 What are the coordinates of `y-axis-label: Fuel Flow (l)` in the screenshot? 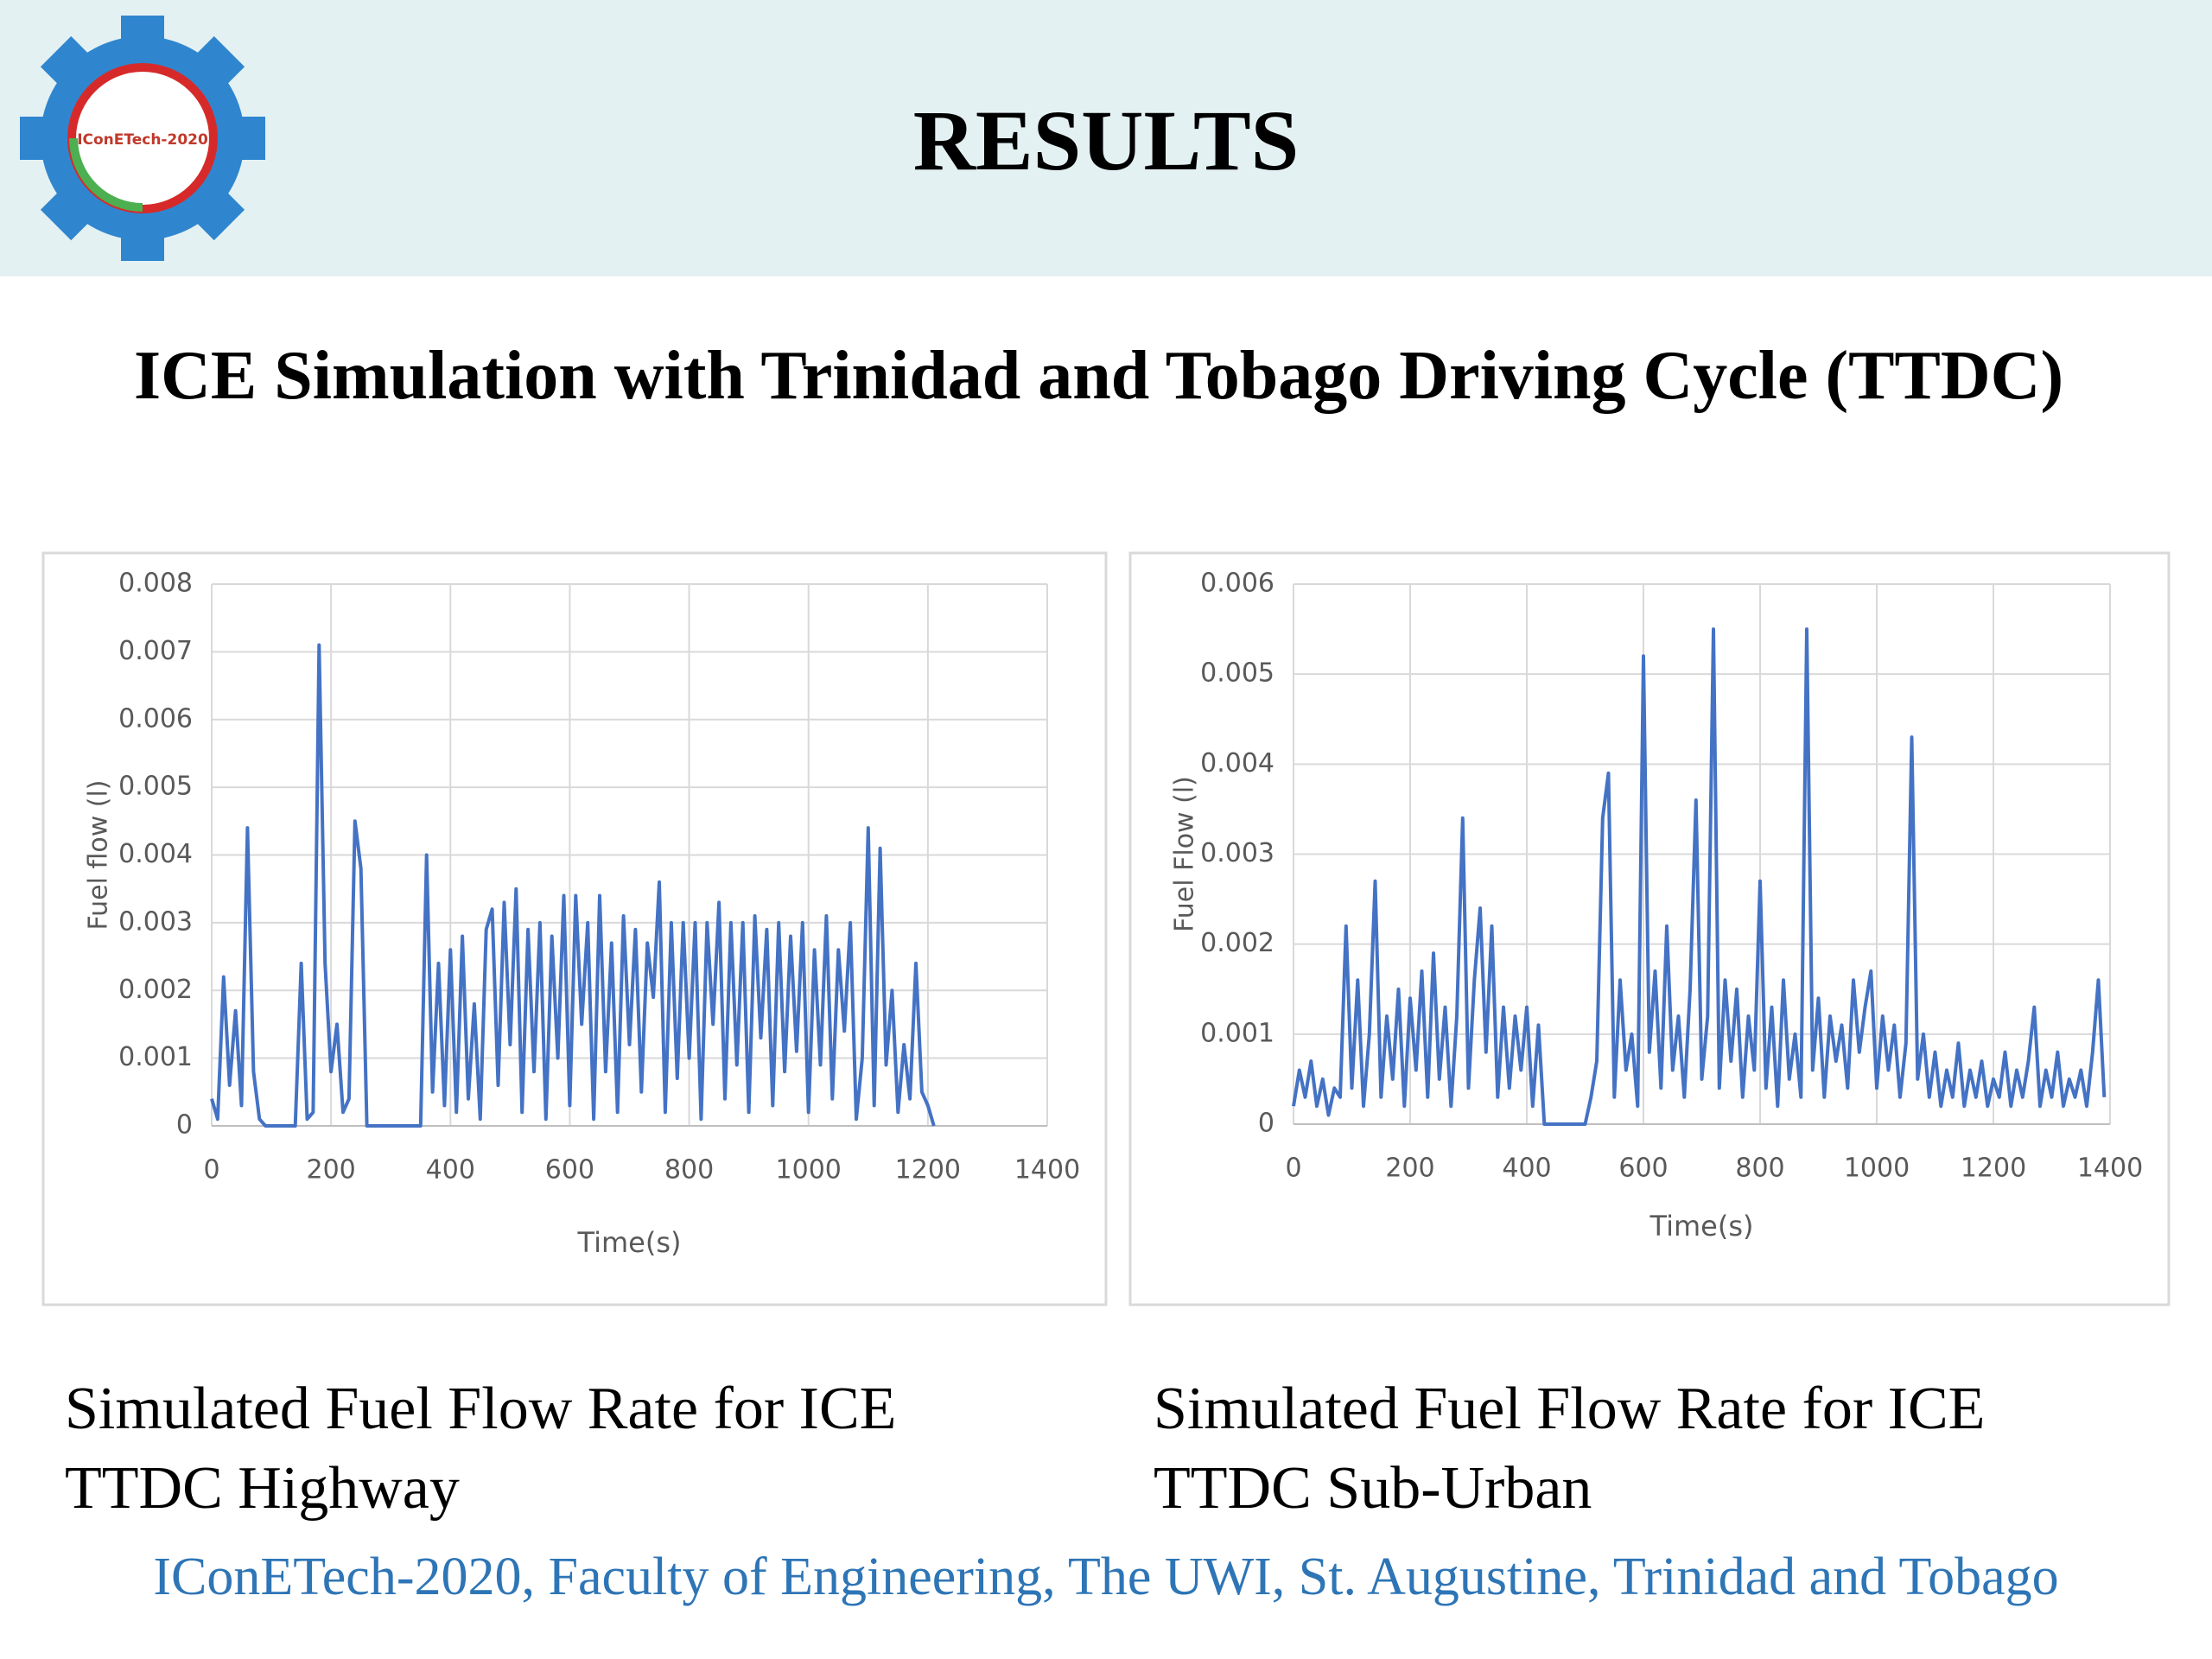 It's located at (1185, 854).